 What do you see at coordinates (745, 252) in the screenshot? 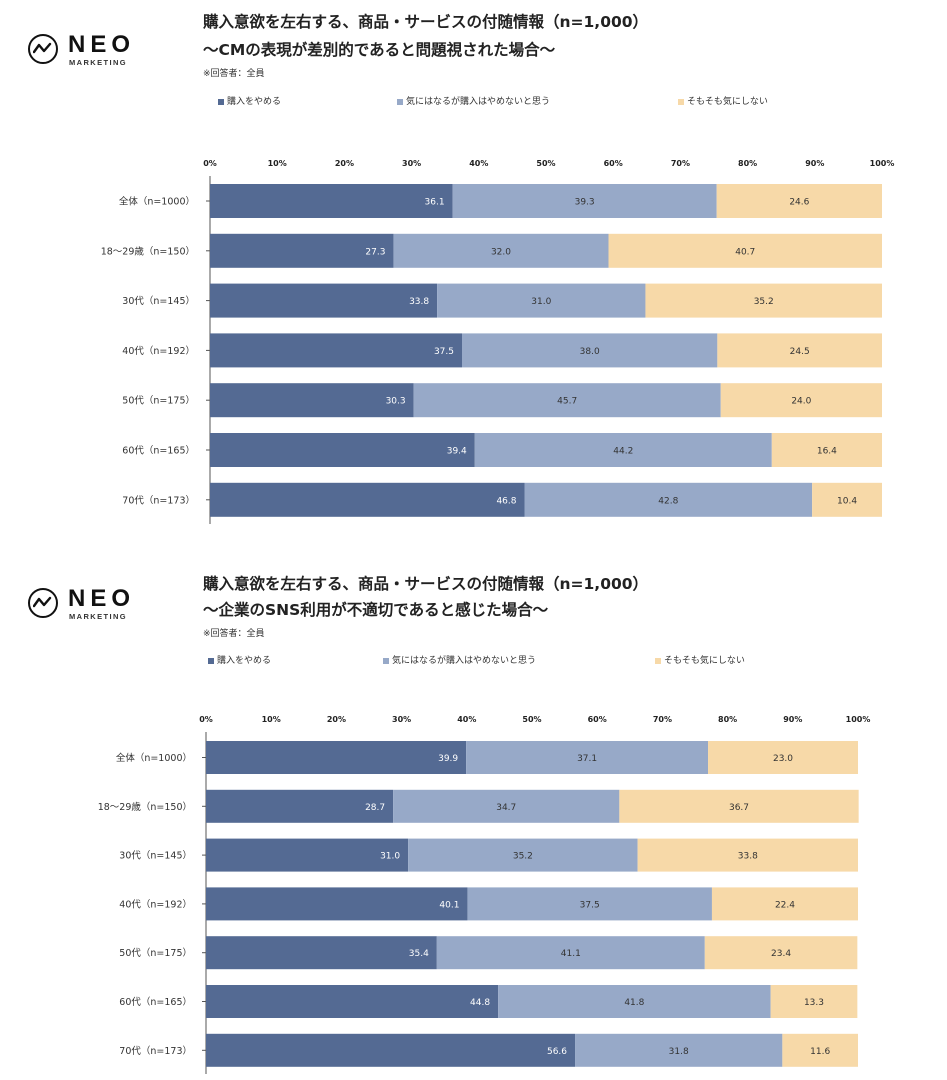
I see `data-label: 40.7` at bounding box center [745, 252].